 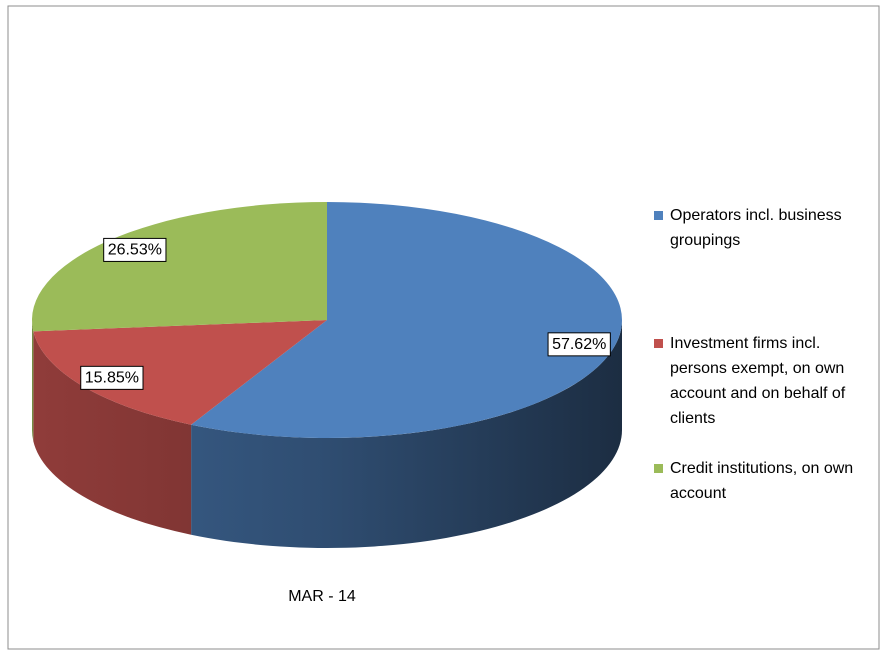 I want to click on legend-item: Credit institutions, on own account, so click(x=766, y=481).